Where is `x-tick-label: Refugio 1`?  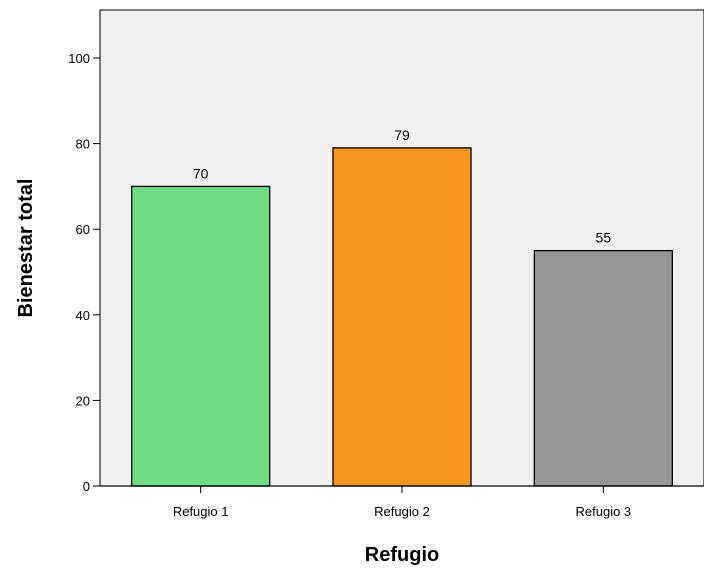
x-tick-label: Refugio 1 is located at coordinates (201, 511).